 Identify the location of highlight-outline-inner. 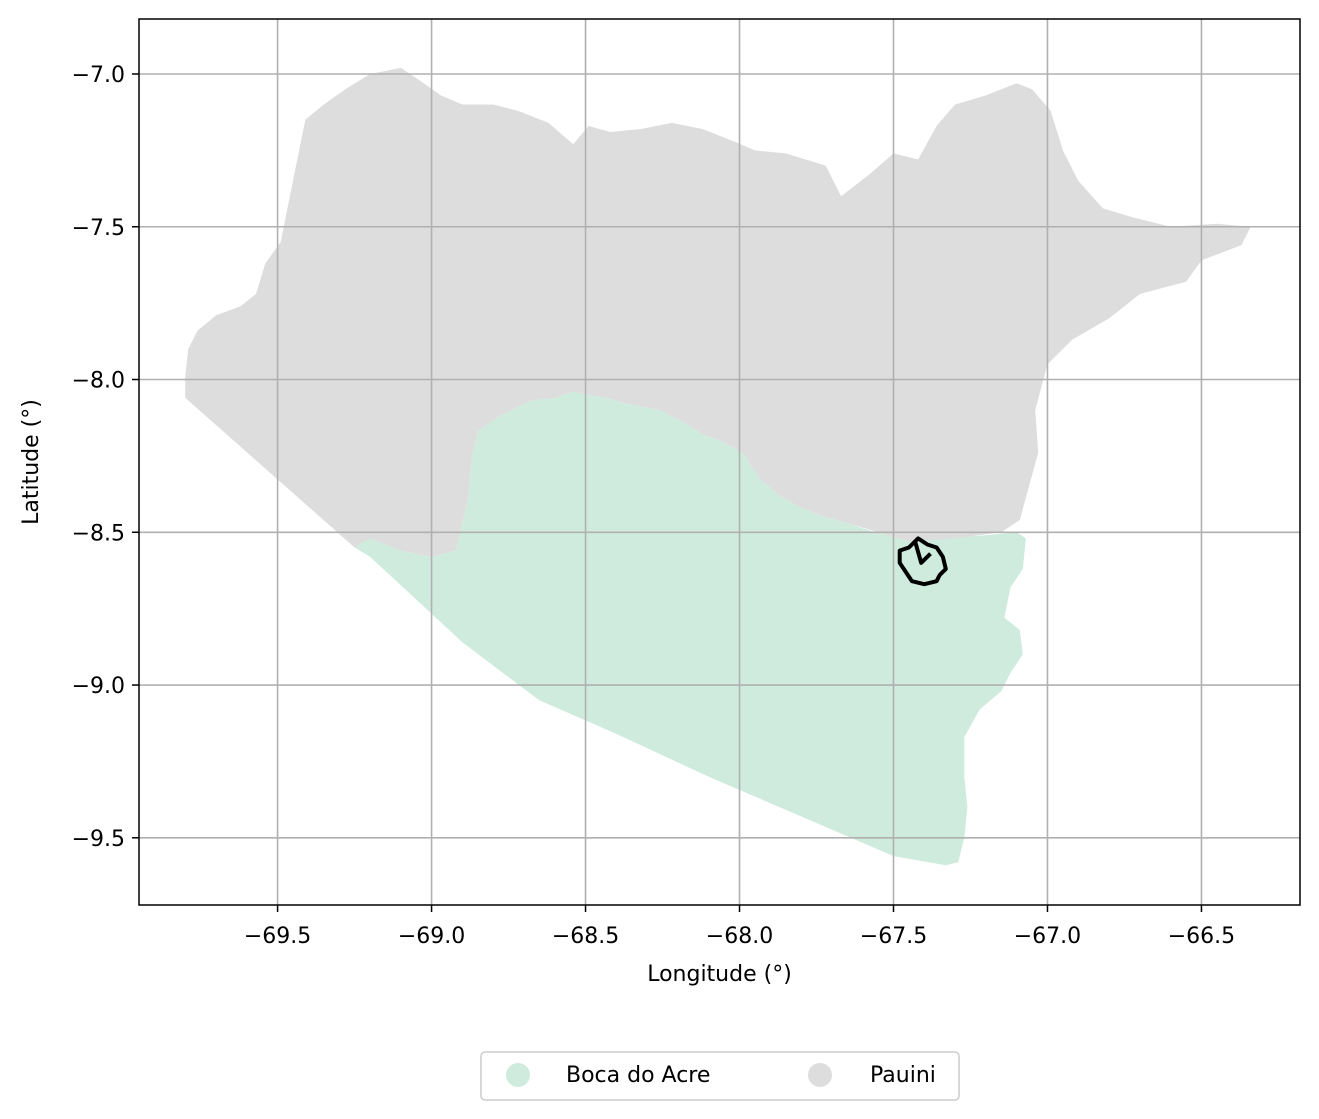
(922, 552).